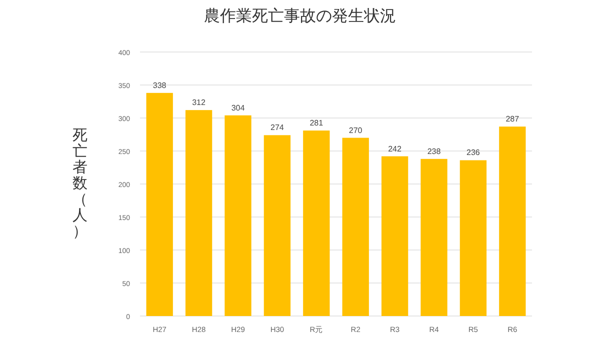 This screenshot has height=338, width=600. Describe the element at coordinates (317, 123) in the screenshot. I see `data-label: 281` at that location.